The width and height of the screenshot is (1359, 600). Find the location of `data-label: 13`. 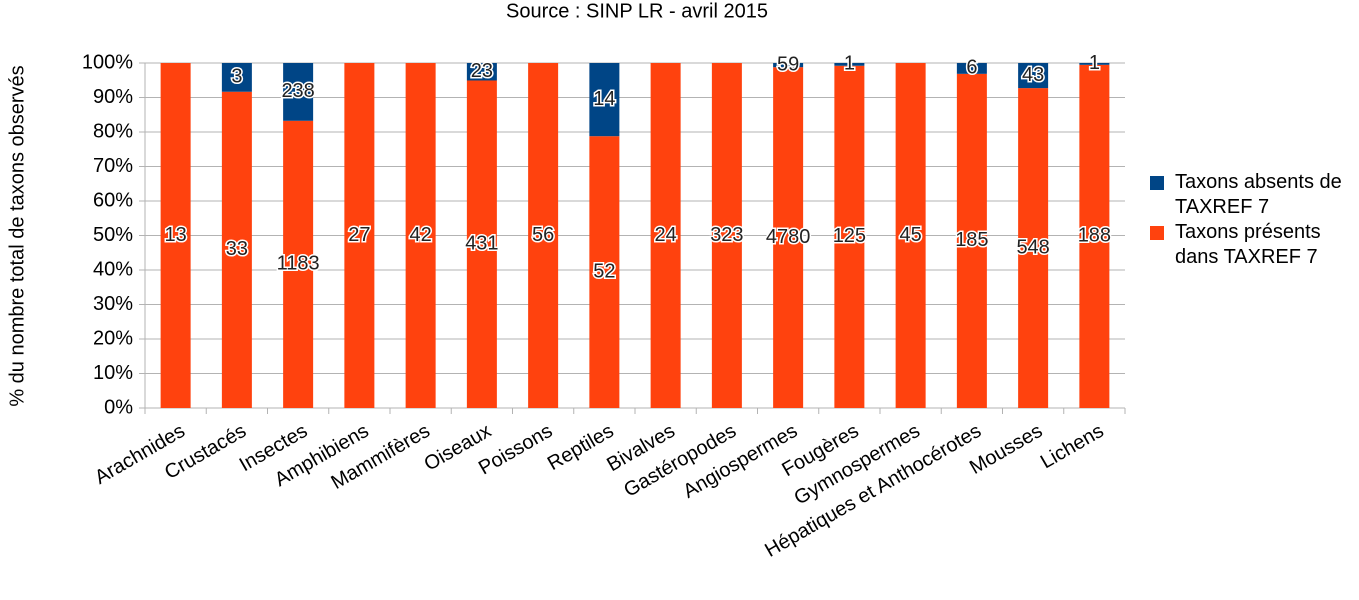

data-label: 13 is located at coordinates (176, 235).